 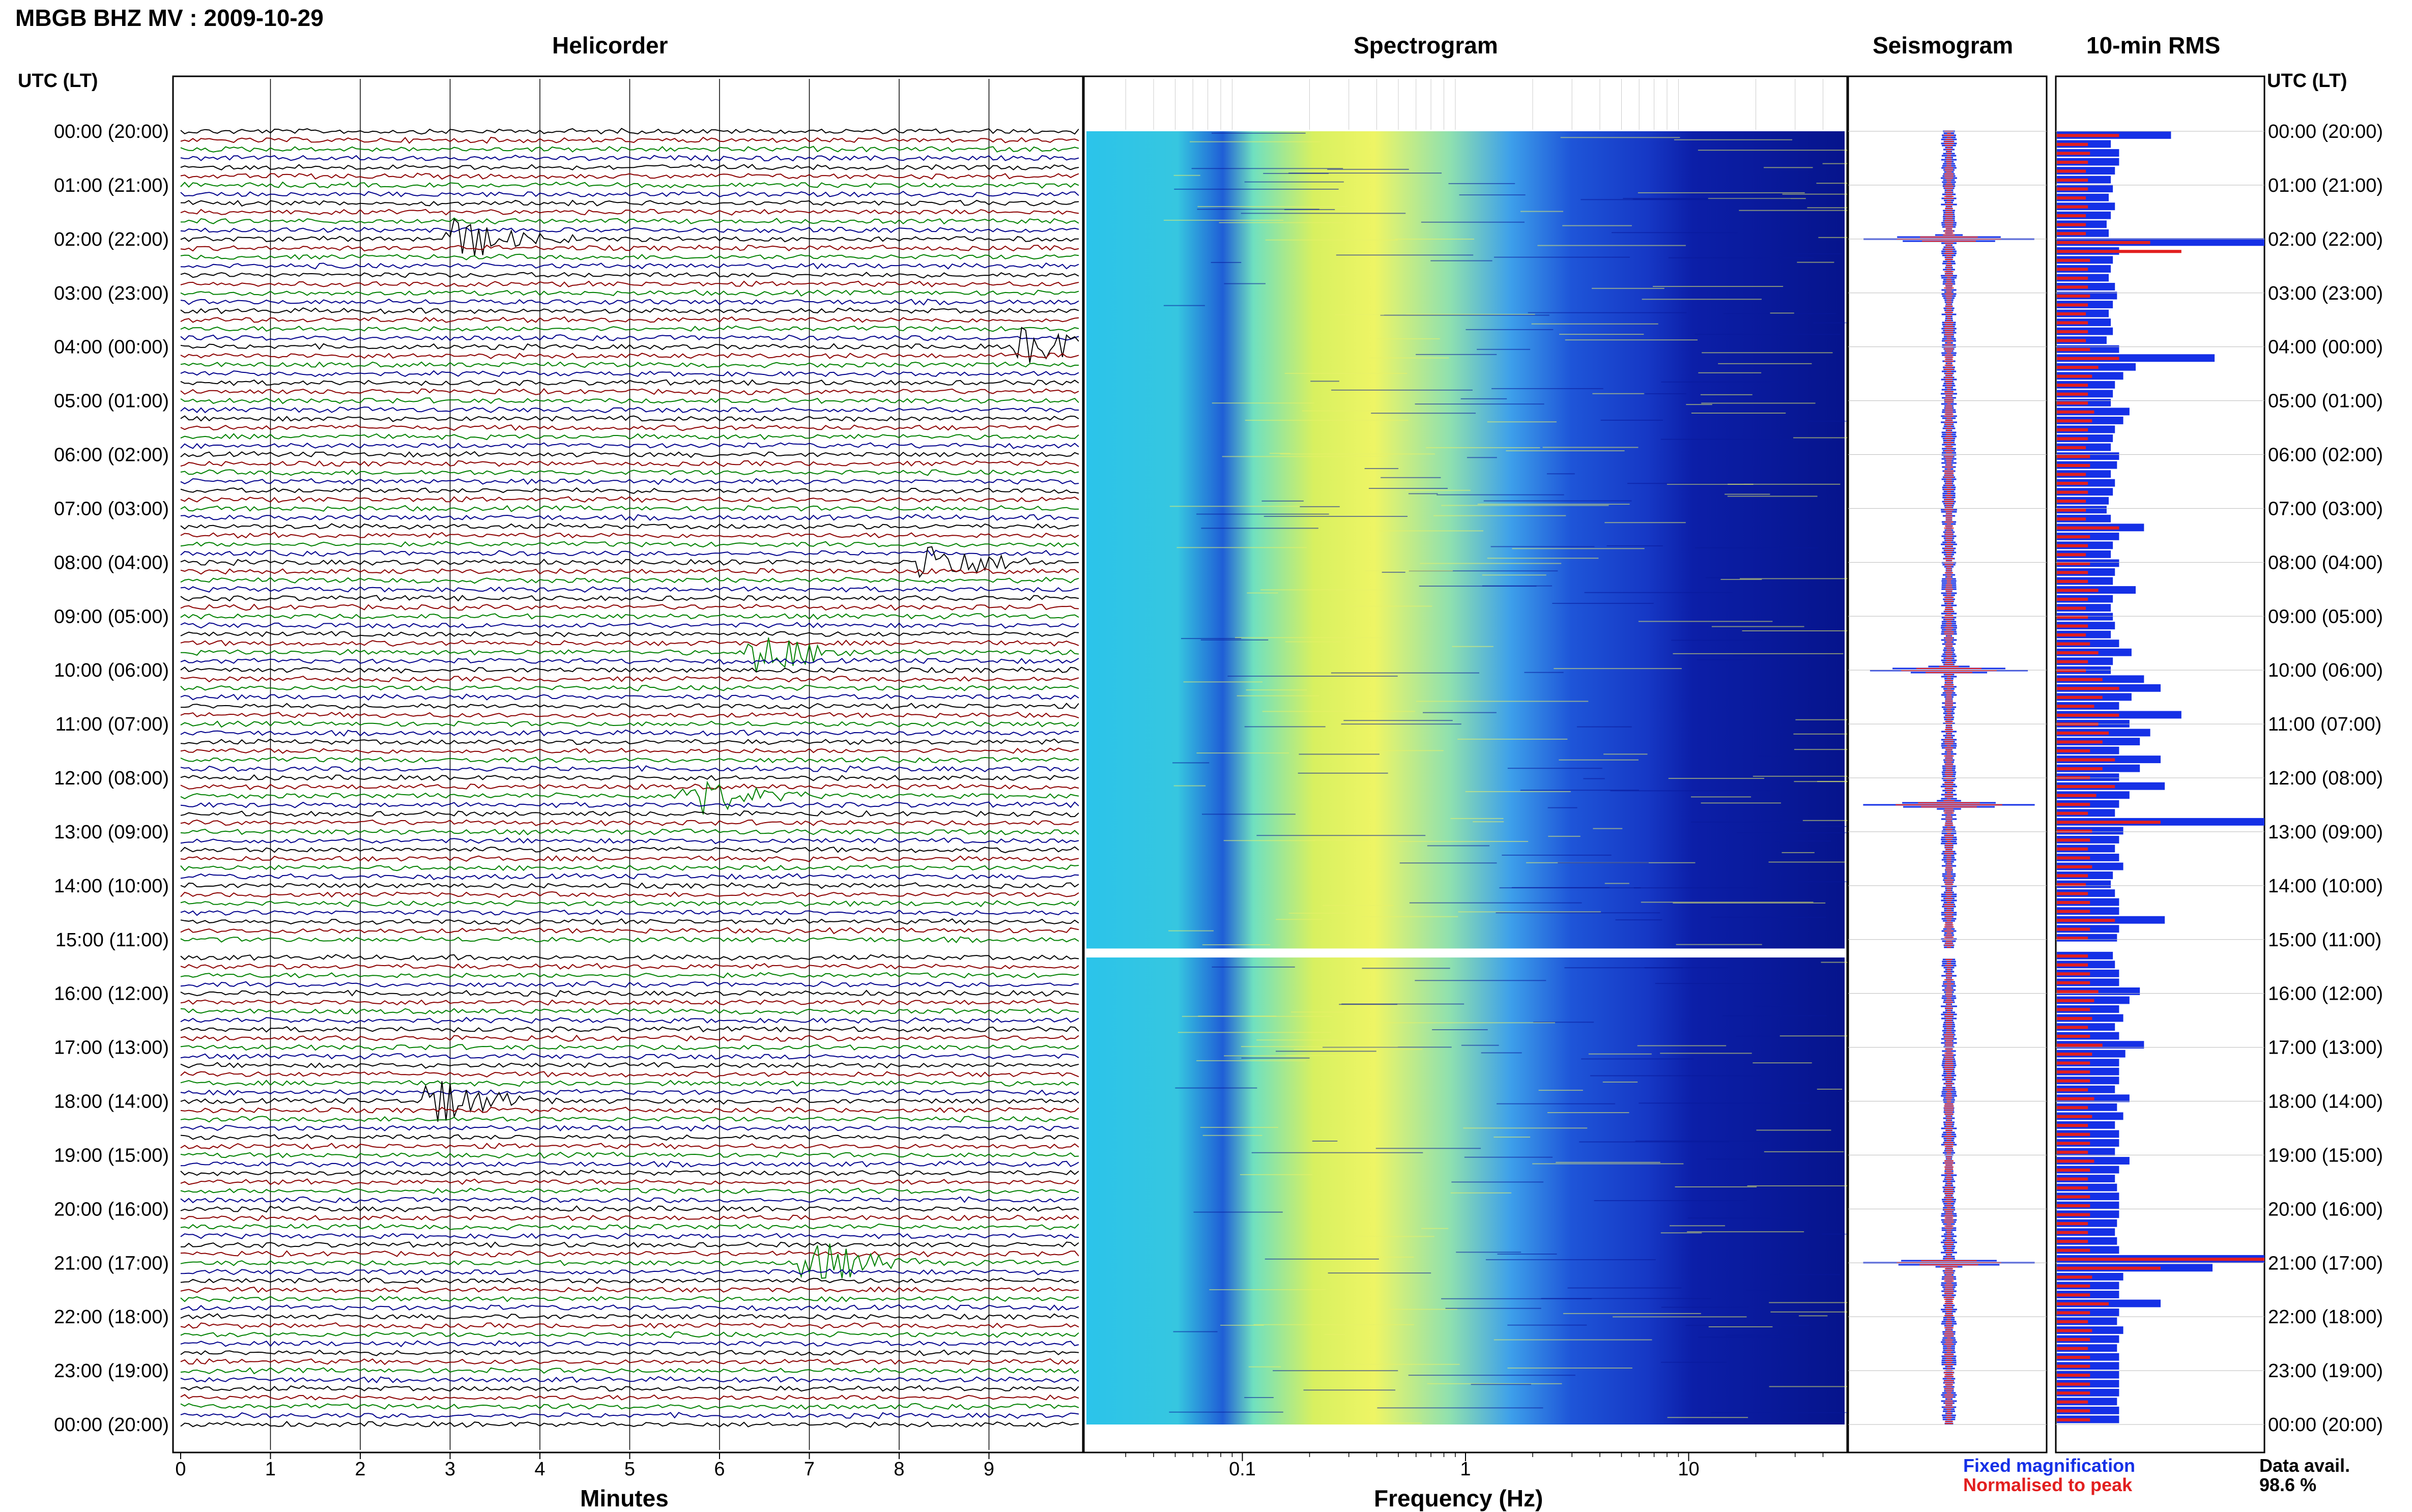 What do you see at coordinates (630, 1469) in the screenshot?
I see `minute-tick-label: 5` at bounding box center [630, 1469].